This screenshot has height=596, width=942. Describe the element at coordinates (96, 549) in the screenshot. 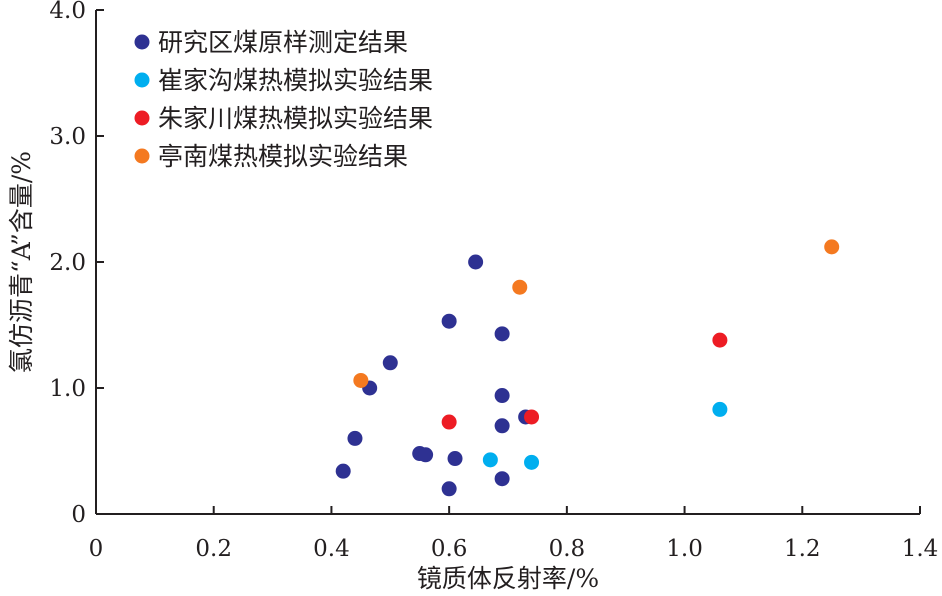

I see `x-tick-label: 0` at that location.